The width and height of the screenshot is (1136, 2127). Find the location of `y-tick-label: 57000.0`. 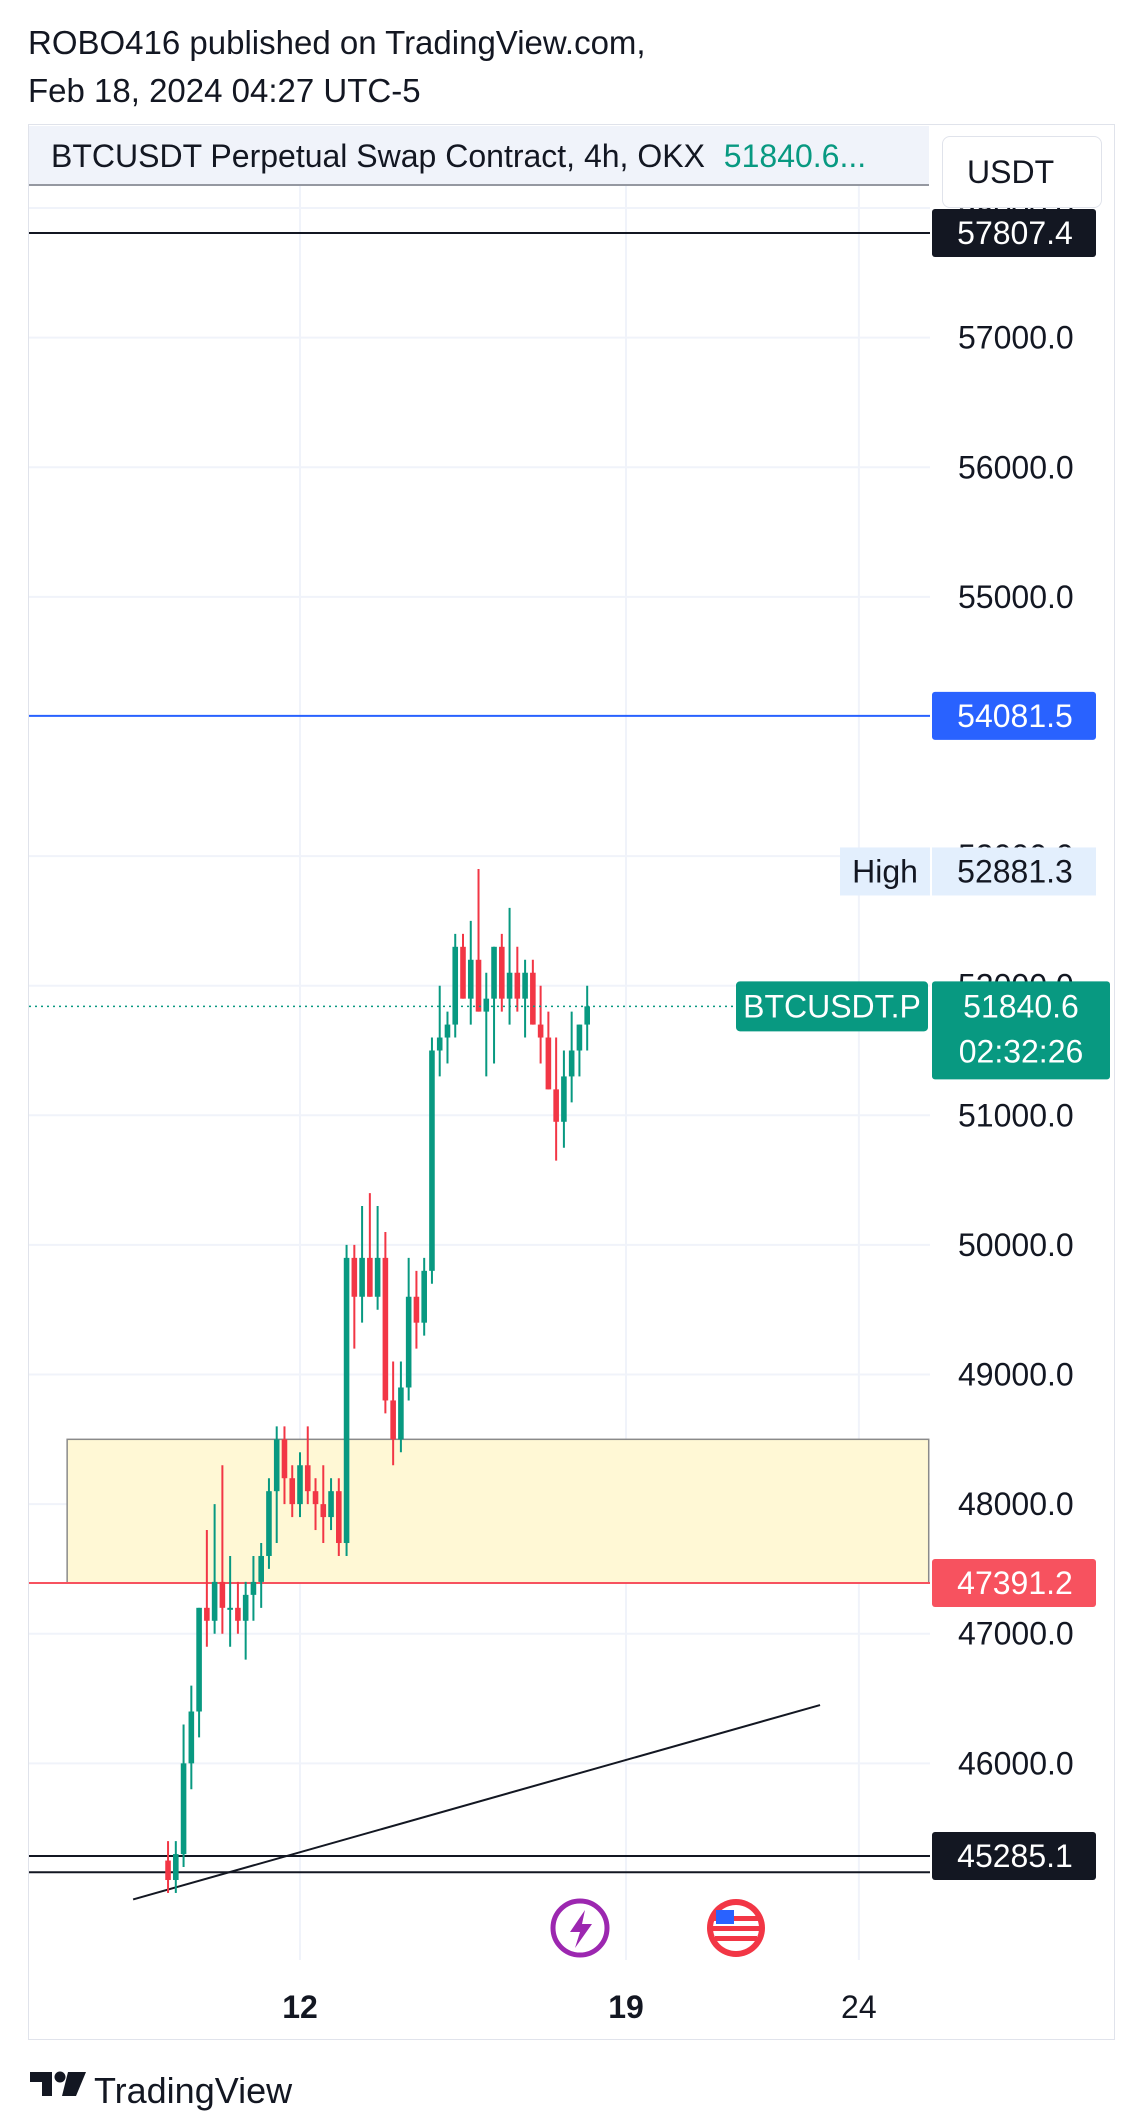

y-tick-label: 57000.0 is located at coordinates (1016, 338).